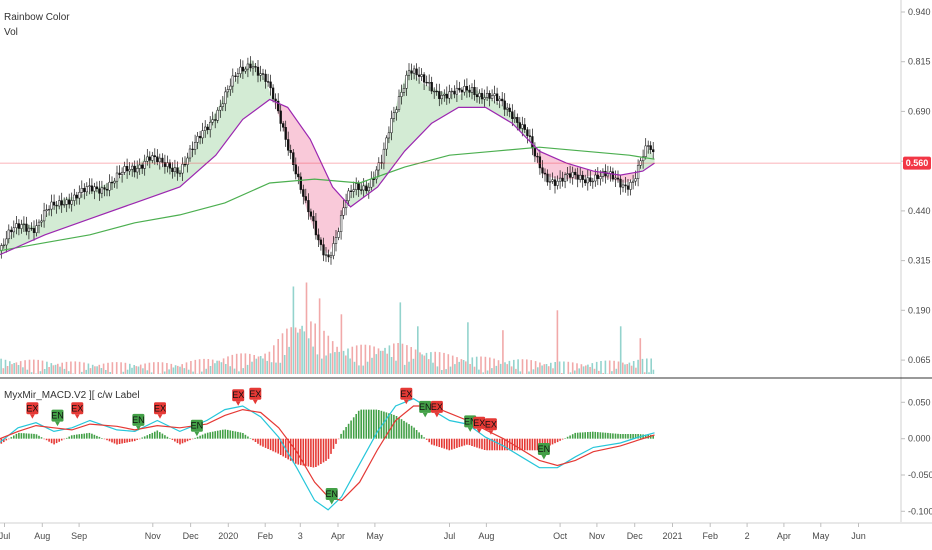 The height and width of the screenshot is (550, 932). What do you see at coordinates (265, 536) in the screenshot?
I see `time-tick-label: Feb` at bounding box center [265, 536].